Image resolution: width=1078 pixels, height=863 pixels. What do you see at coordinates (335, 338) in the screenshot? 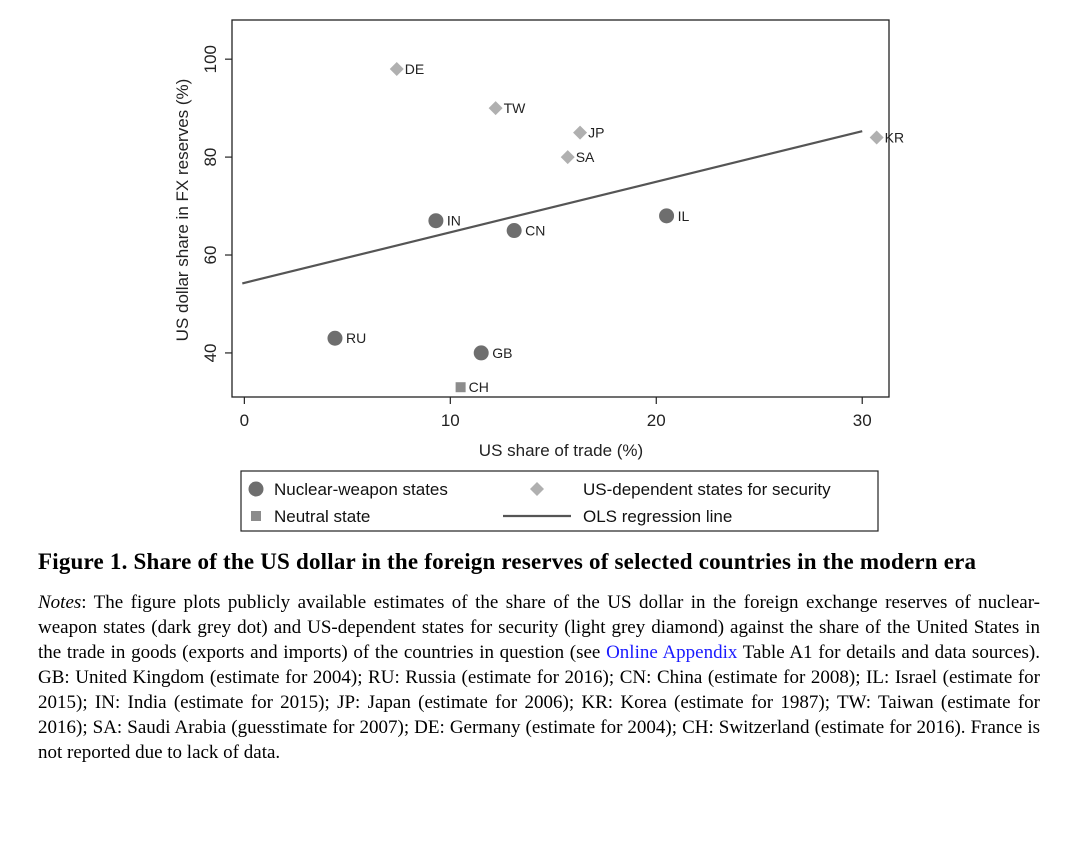
I see `data-point-ru` at bounding box center [335, 338].